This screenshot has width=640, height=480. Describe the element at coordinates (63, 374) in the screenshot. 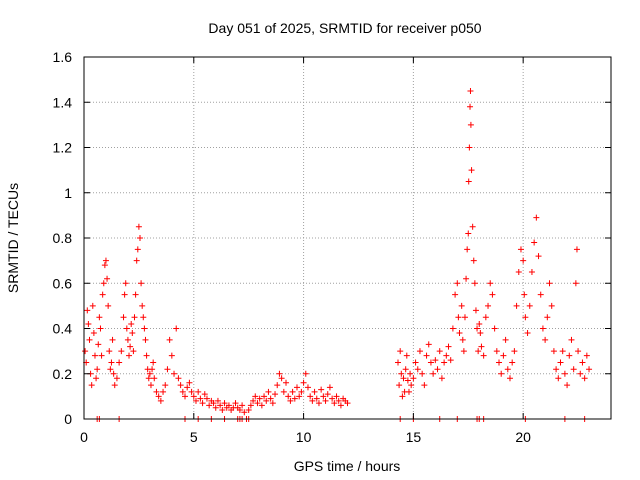

I see `y-tick-label: 0.2` at that location.